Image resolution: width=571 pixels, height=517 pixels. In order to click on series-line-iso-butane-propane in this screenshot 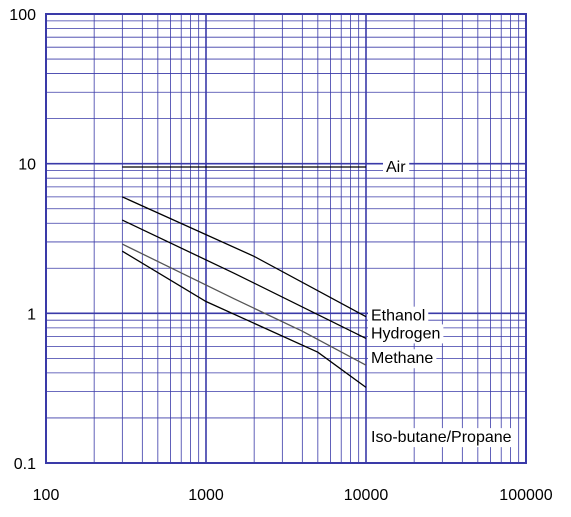, I will do `click(244, 319)`.